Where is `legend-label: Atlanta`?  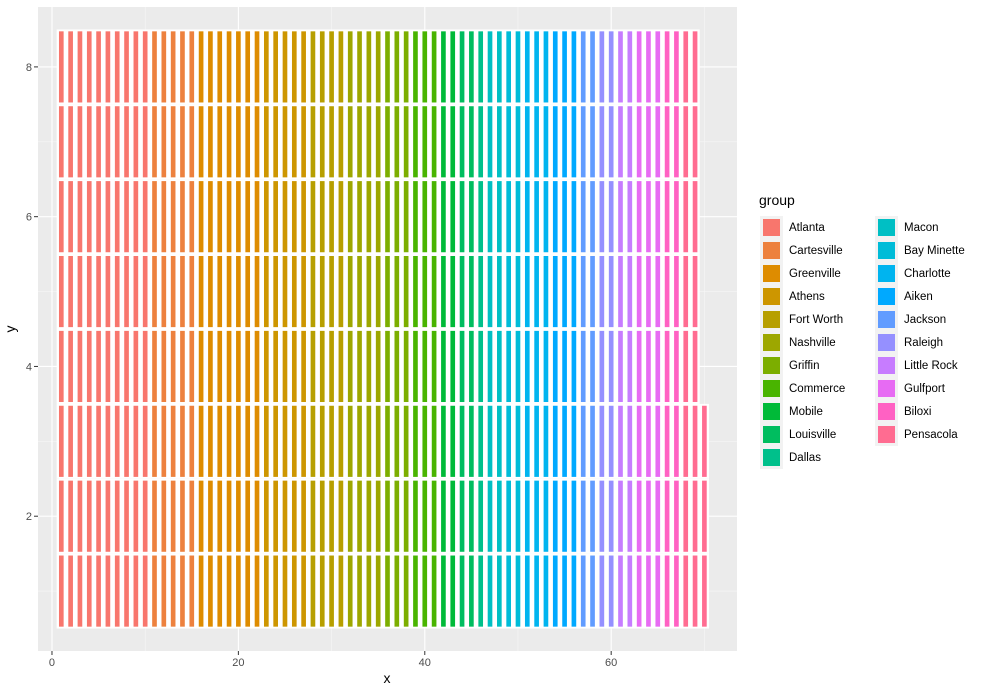 legend-label: Atlanta is located at coordinates (807, 228).